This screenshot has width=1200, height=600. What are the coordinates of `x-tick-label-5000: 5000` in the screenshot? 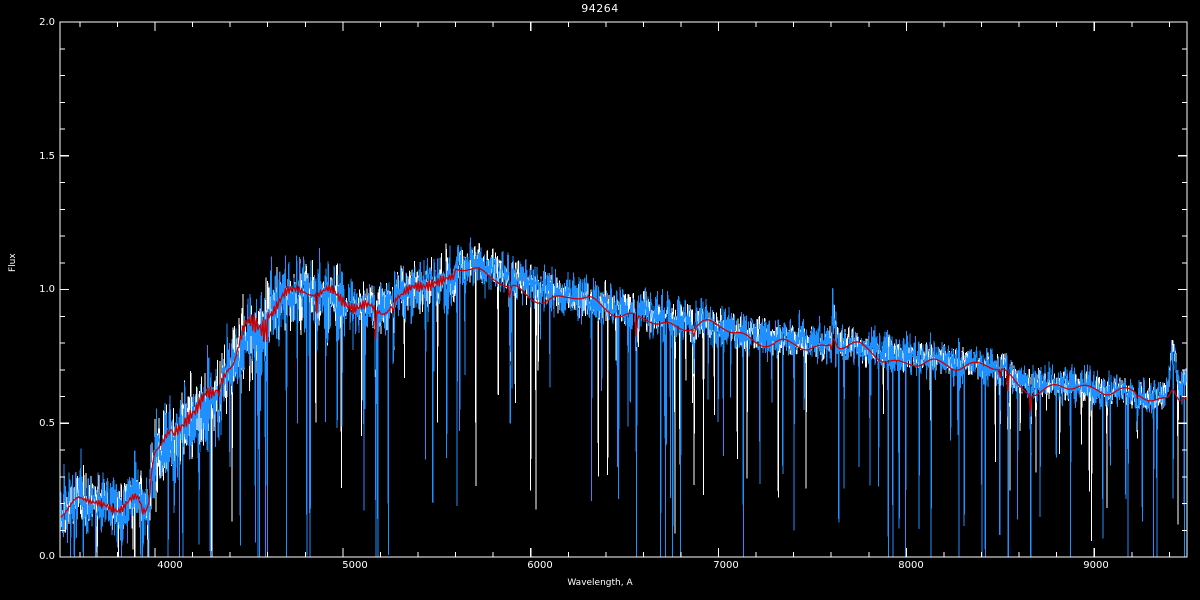 It's located at (355, 565).